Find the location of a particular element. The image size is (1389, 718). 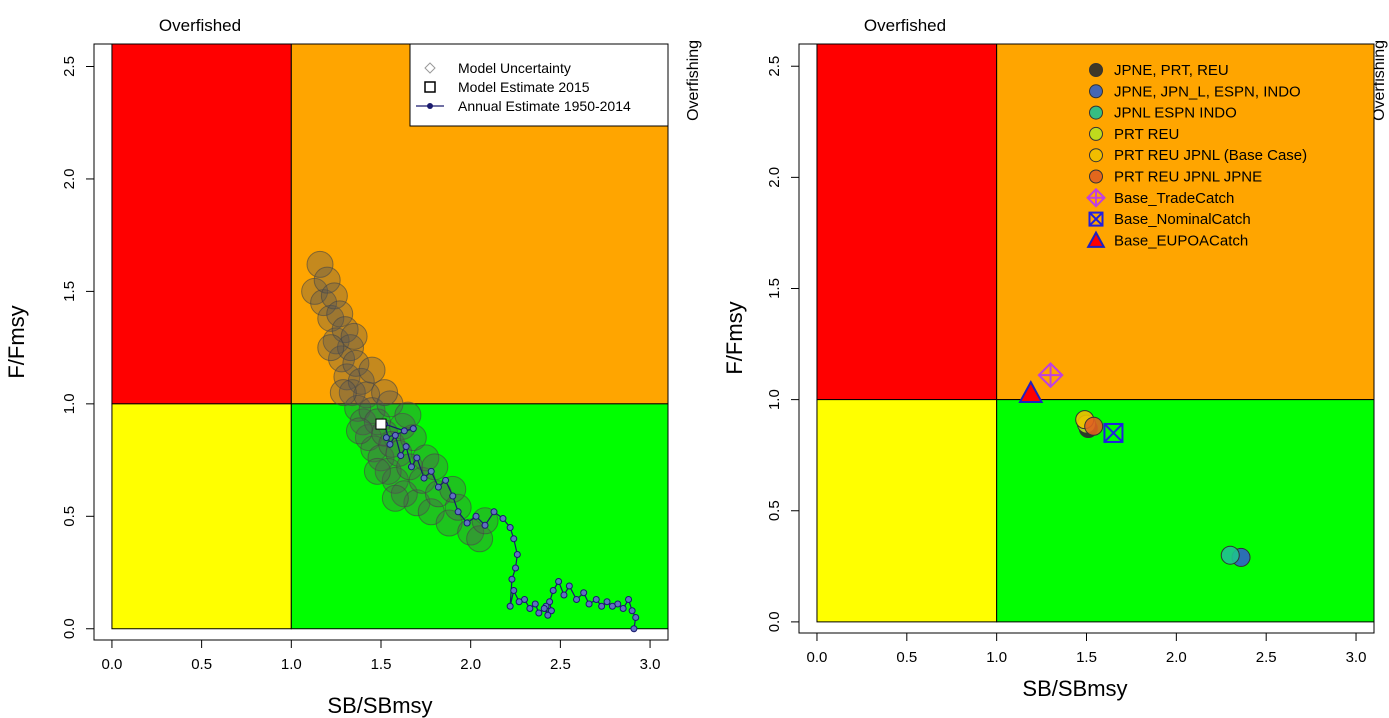

left-legend-label: Model Estimate 2015 is located at coordinates (524, 87).